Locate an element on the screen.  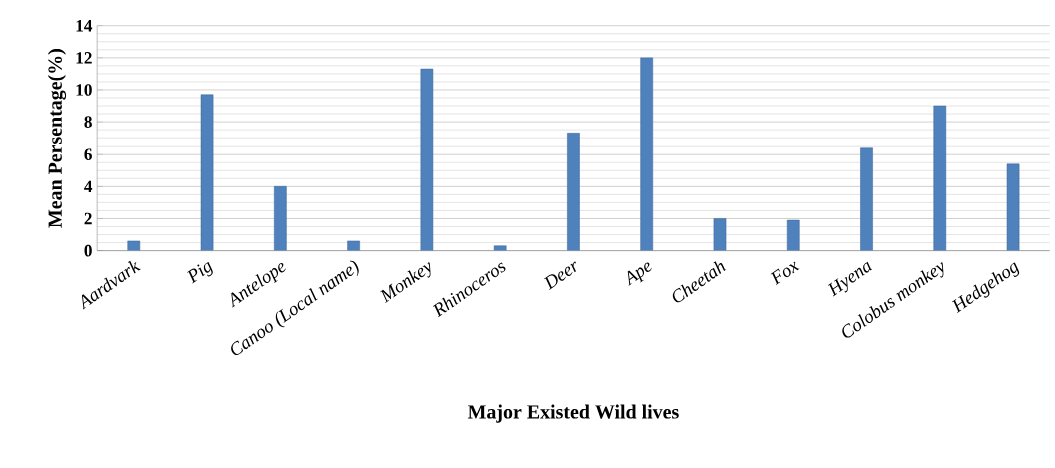
y-tick-label: 2 is located at coordinates (88, 218).